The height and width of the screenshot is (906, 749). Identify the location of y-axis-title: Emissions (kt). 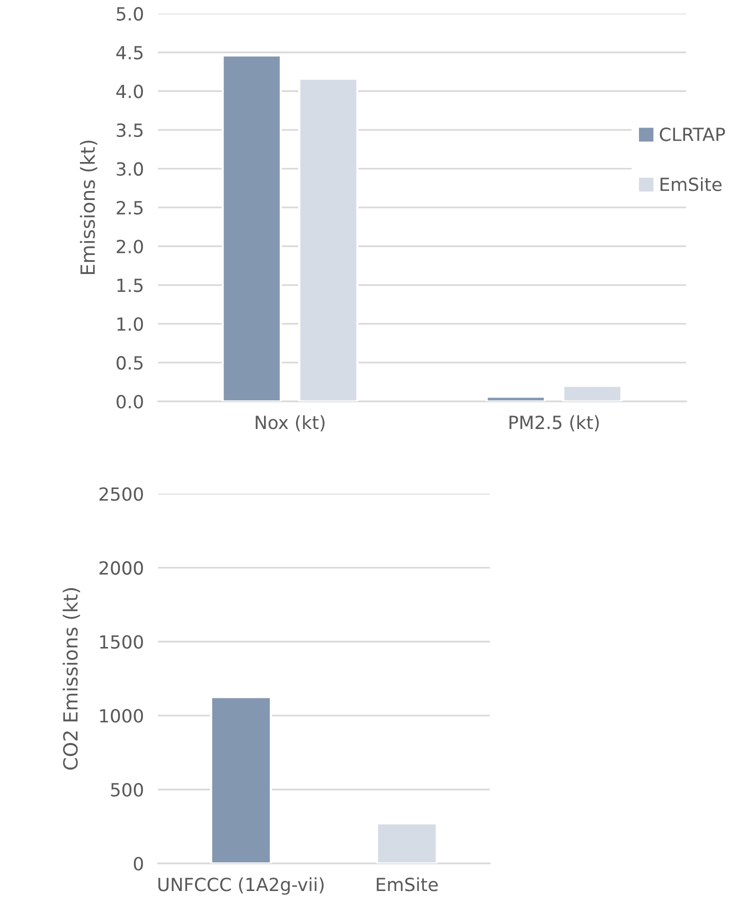
(89, 207).